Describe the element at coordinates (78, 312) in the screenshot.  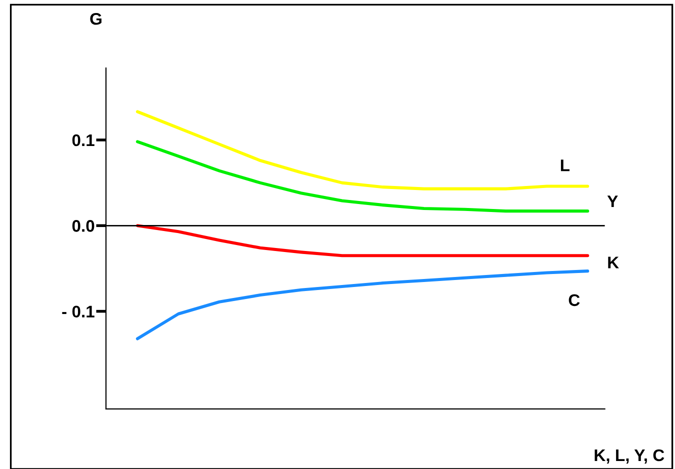
I see `y-tick-label: - 0.1` at that location.